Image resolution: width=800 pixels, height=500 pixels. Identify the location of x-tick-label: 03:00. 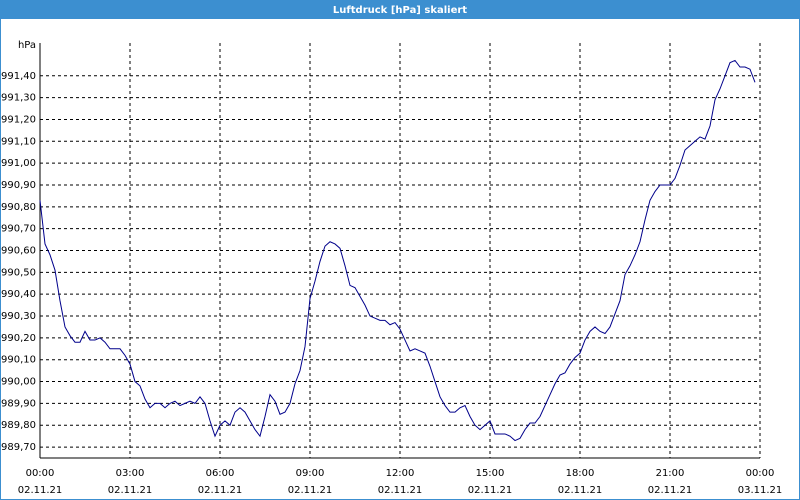
(130, 473).